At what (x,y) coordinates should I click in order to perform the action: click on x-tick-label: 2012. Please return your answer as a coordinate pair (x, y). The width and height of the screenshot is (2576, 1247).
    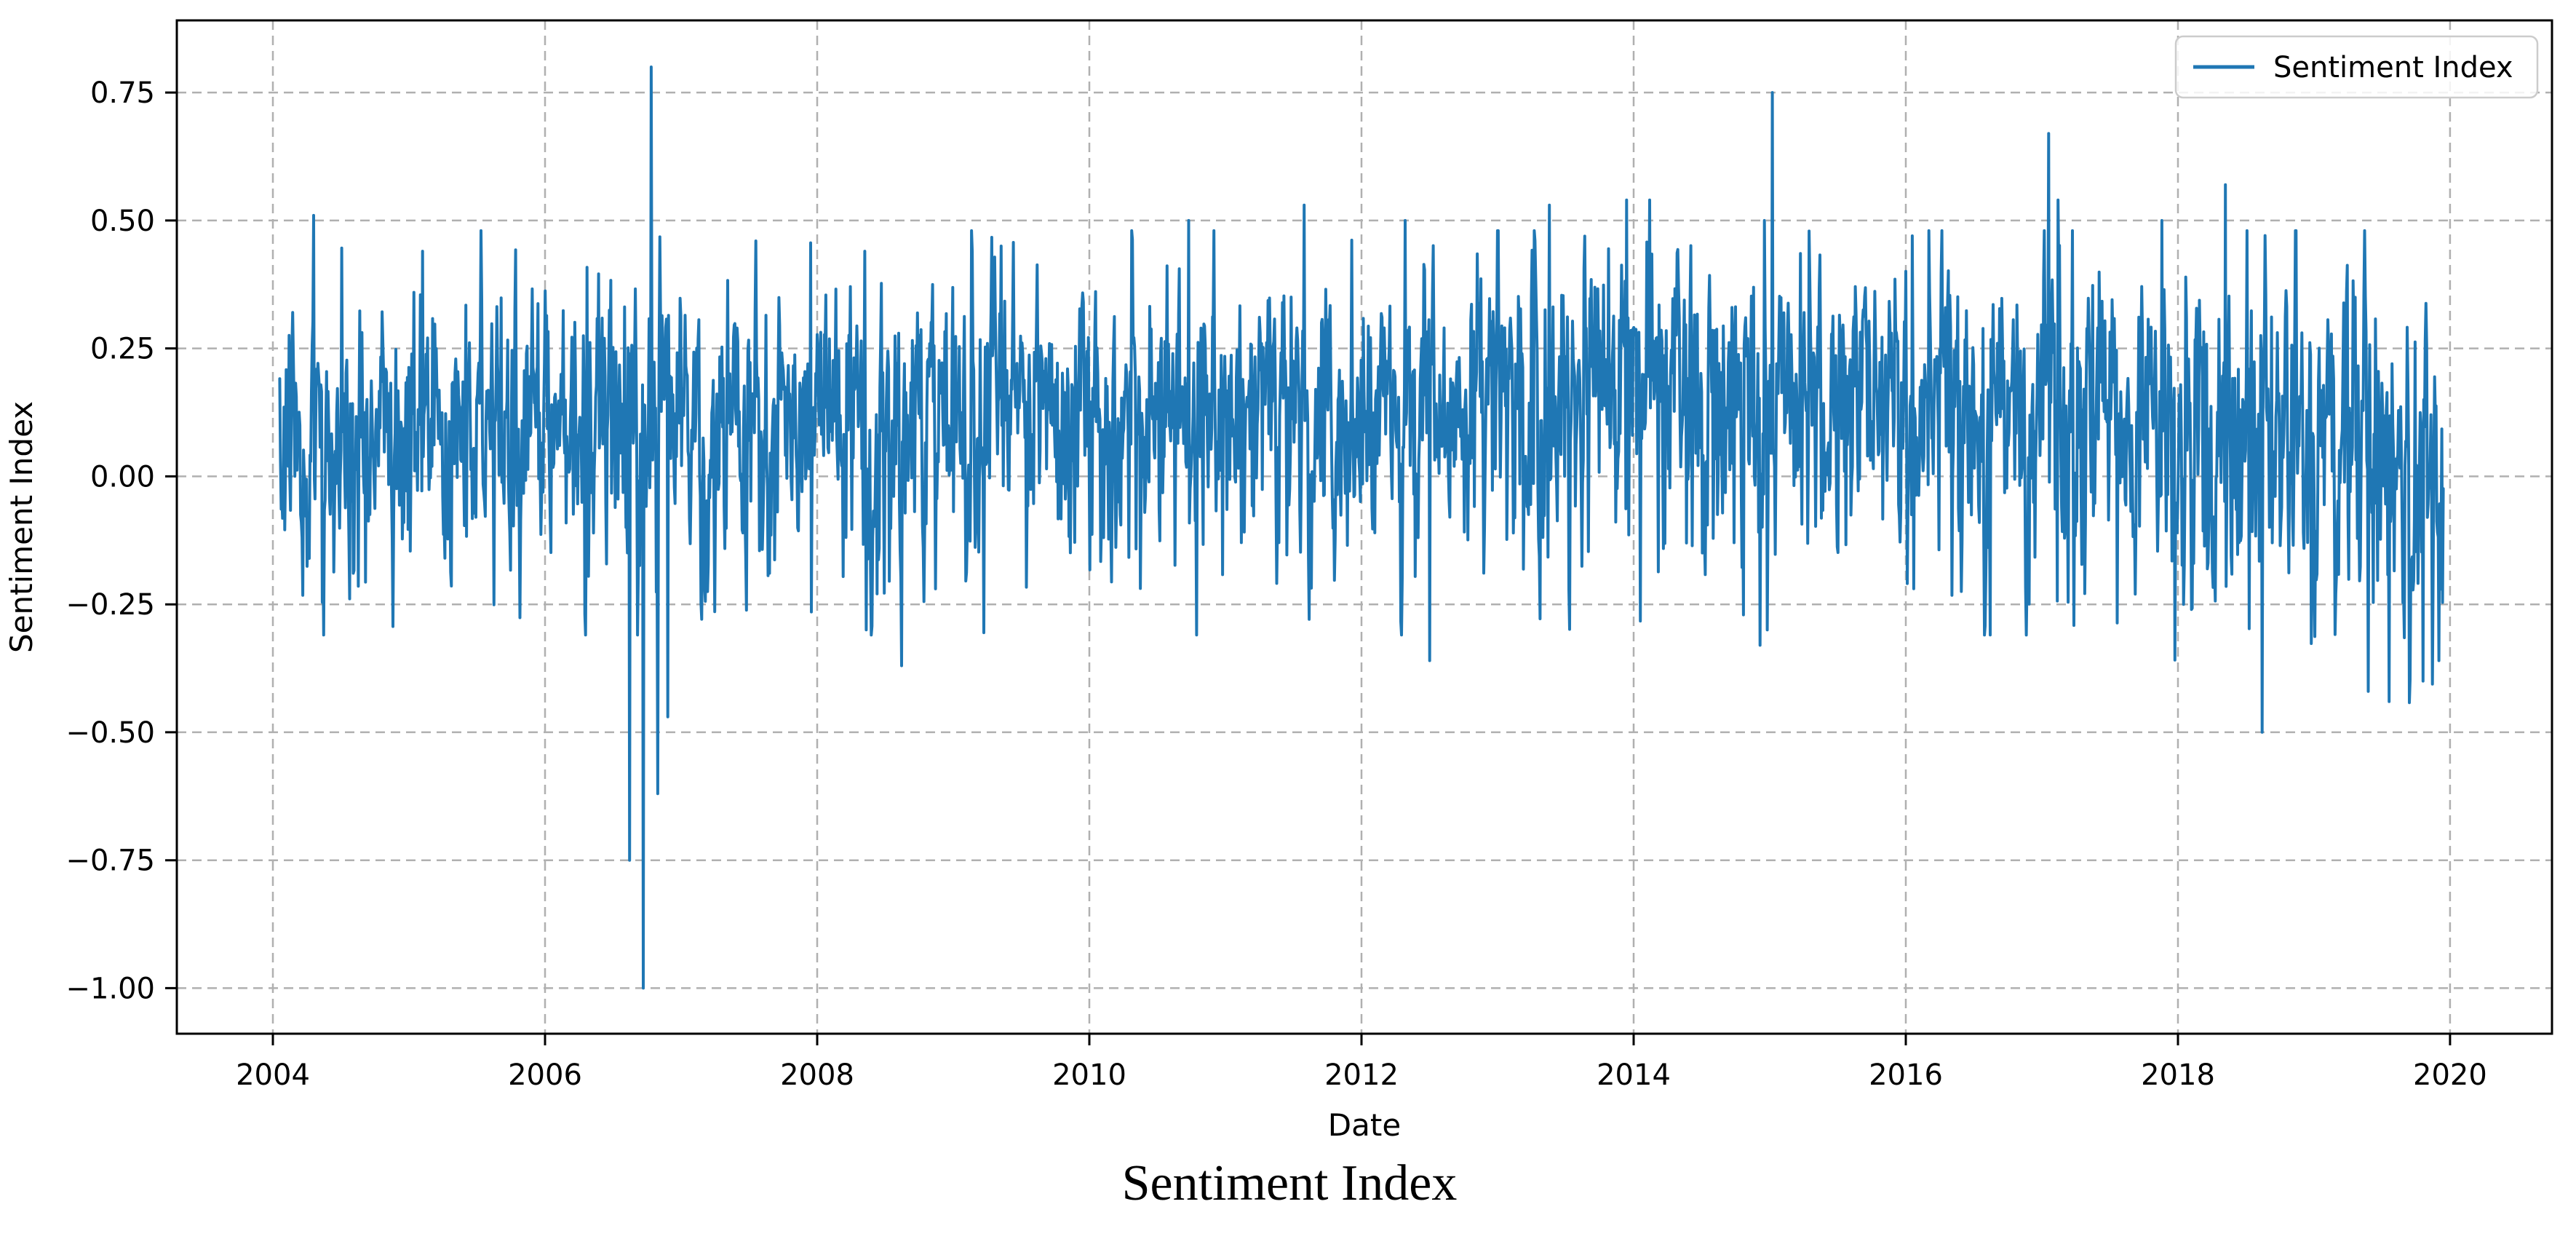
    Looking at the image, I should click on (1361, 1075).